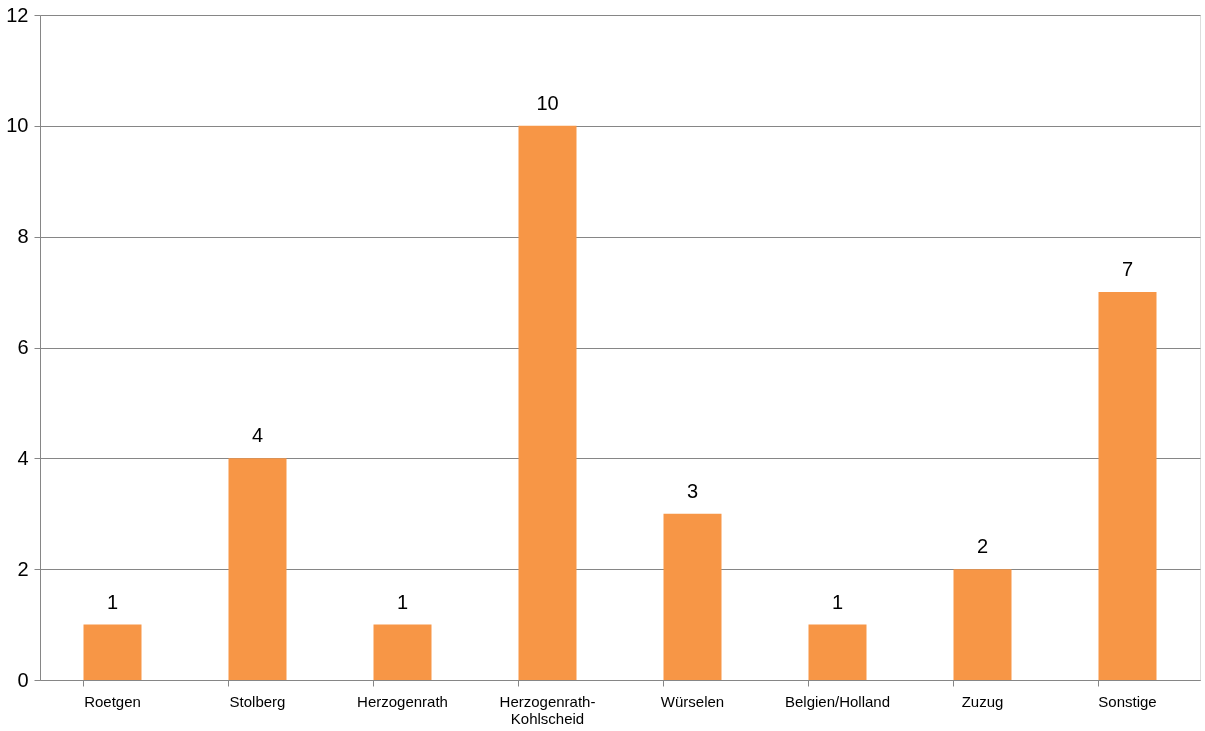 The height and width of the screenshot is (731, 1205). Describe the element at coordinates (23, 457) in the screenshot. I see `y-tick-label: 4` at that location.